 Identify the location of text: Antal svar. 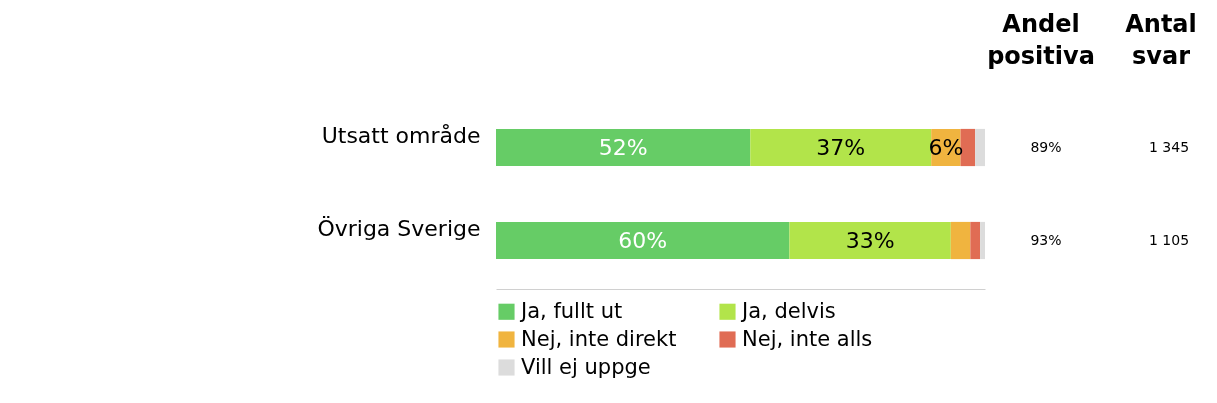
(1161, 40).